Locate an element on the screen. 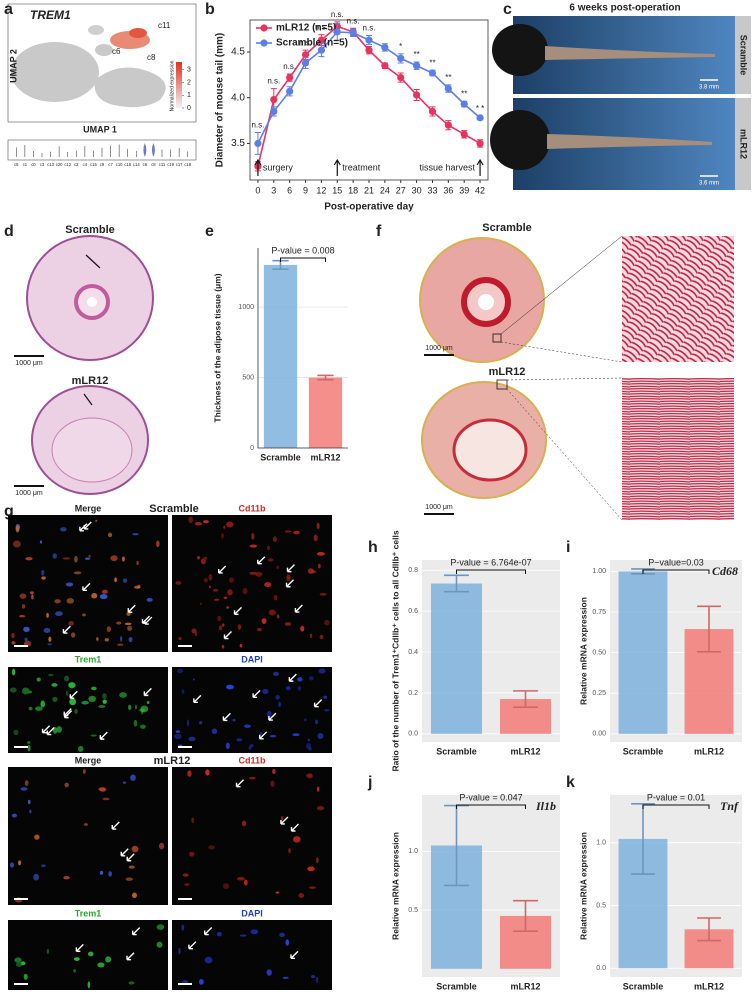  p-value: P-value = 0.01 is located at coordinates (676, 797).